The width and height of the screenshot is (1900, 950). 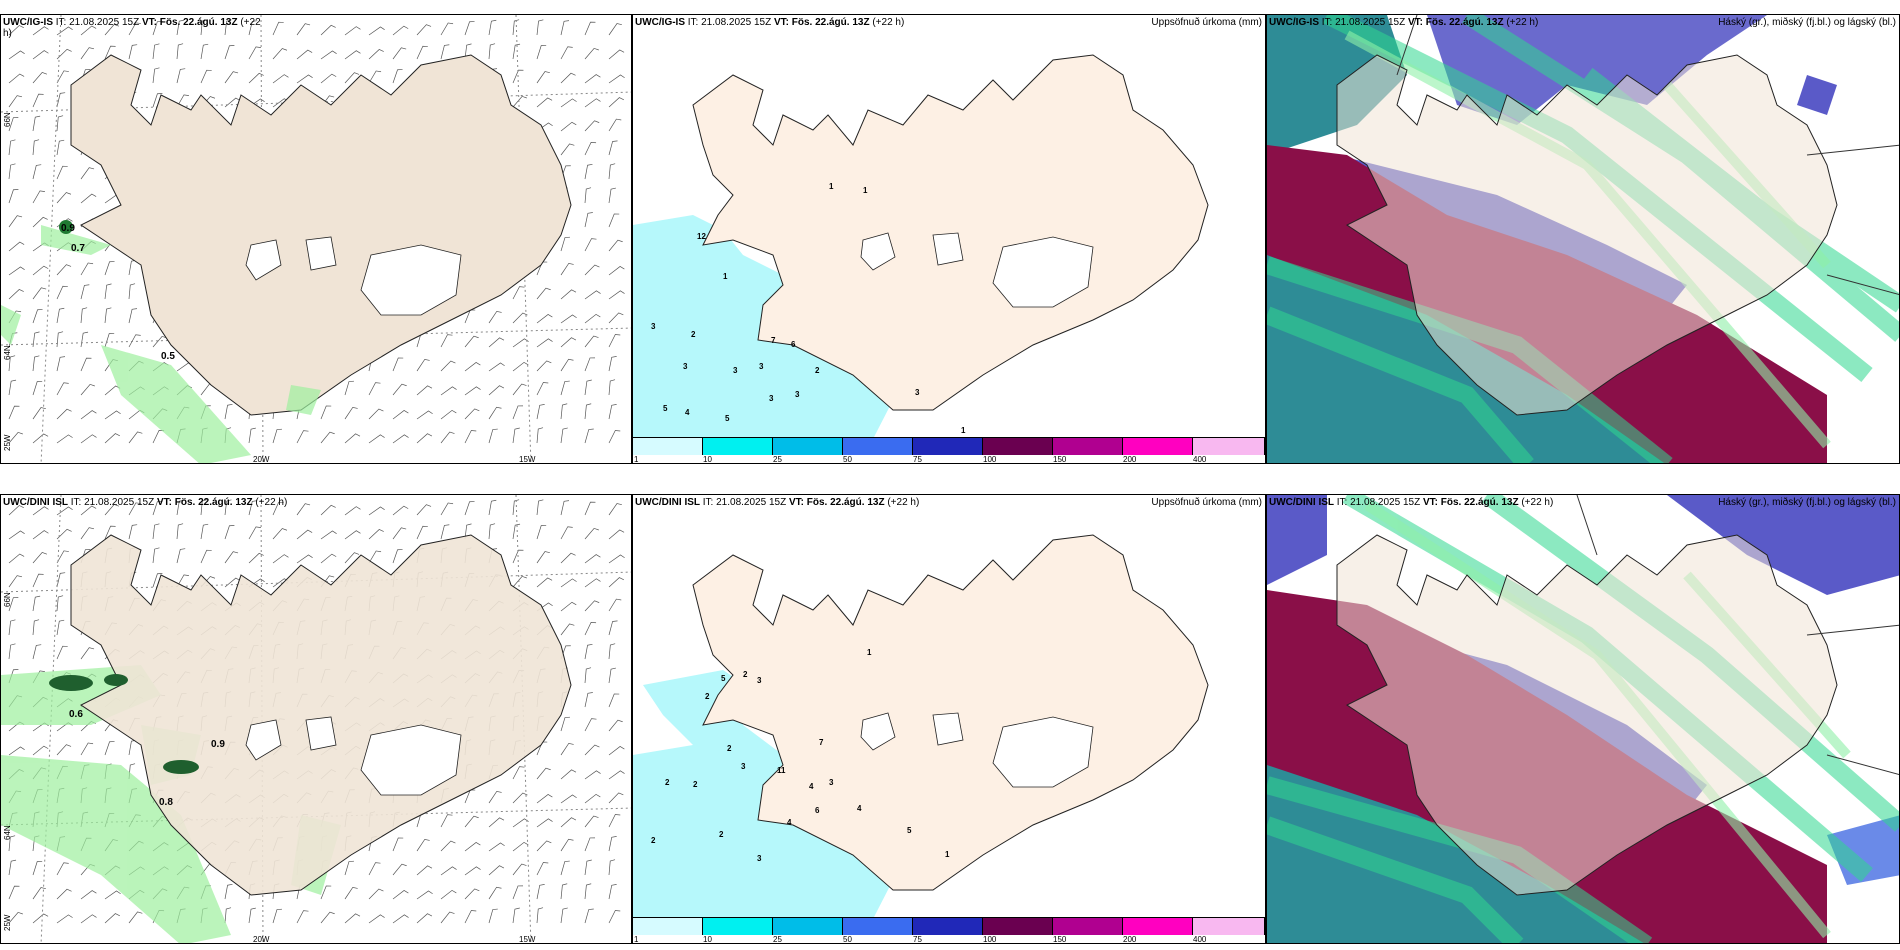 I want to click on precip-label: 6, so click(x=793, y=344).